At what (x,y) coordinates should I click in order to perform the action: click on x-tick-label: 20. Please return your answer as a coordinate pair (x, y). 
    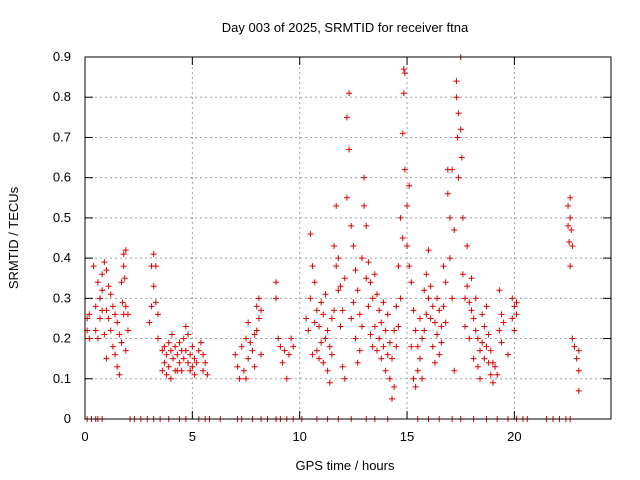
    Looking at the image, I should click on (514, 436).